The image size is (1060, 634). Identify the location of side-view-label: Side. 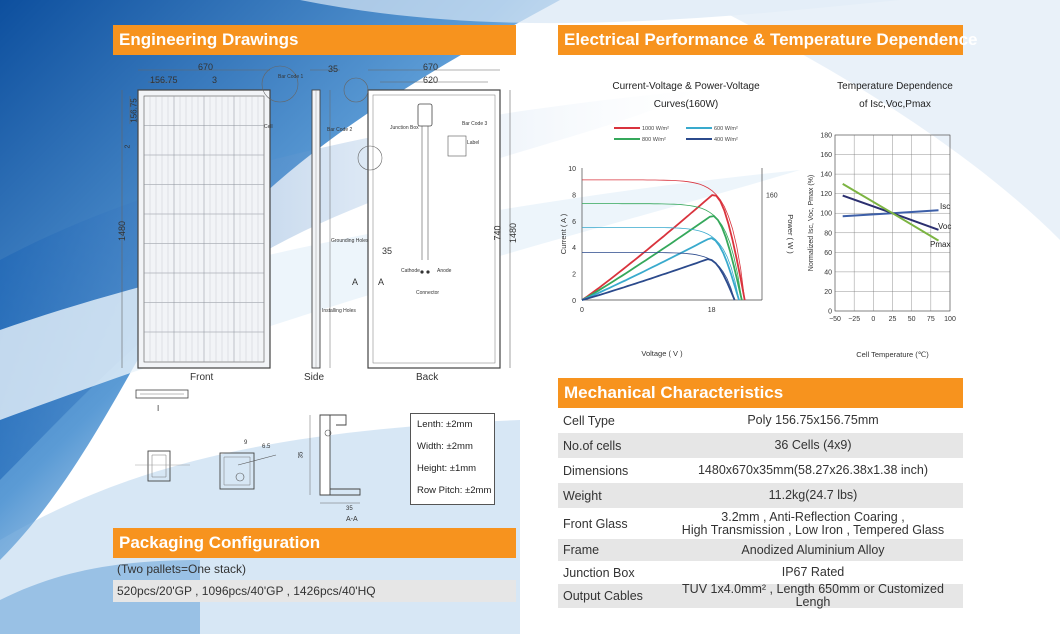
(314, 377).